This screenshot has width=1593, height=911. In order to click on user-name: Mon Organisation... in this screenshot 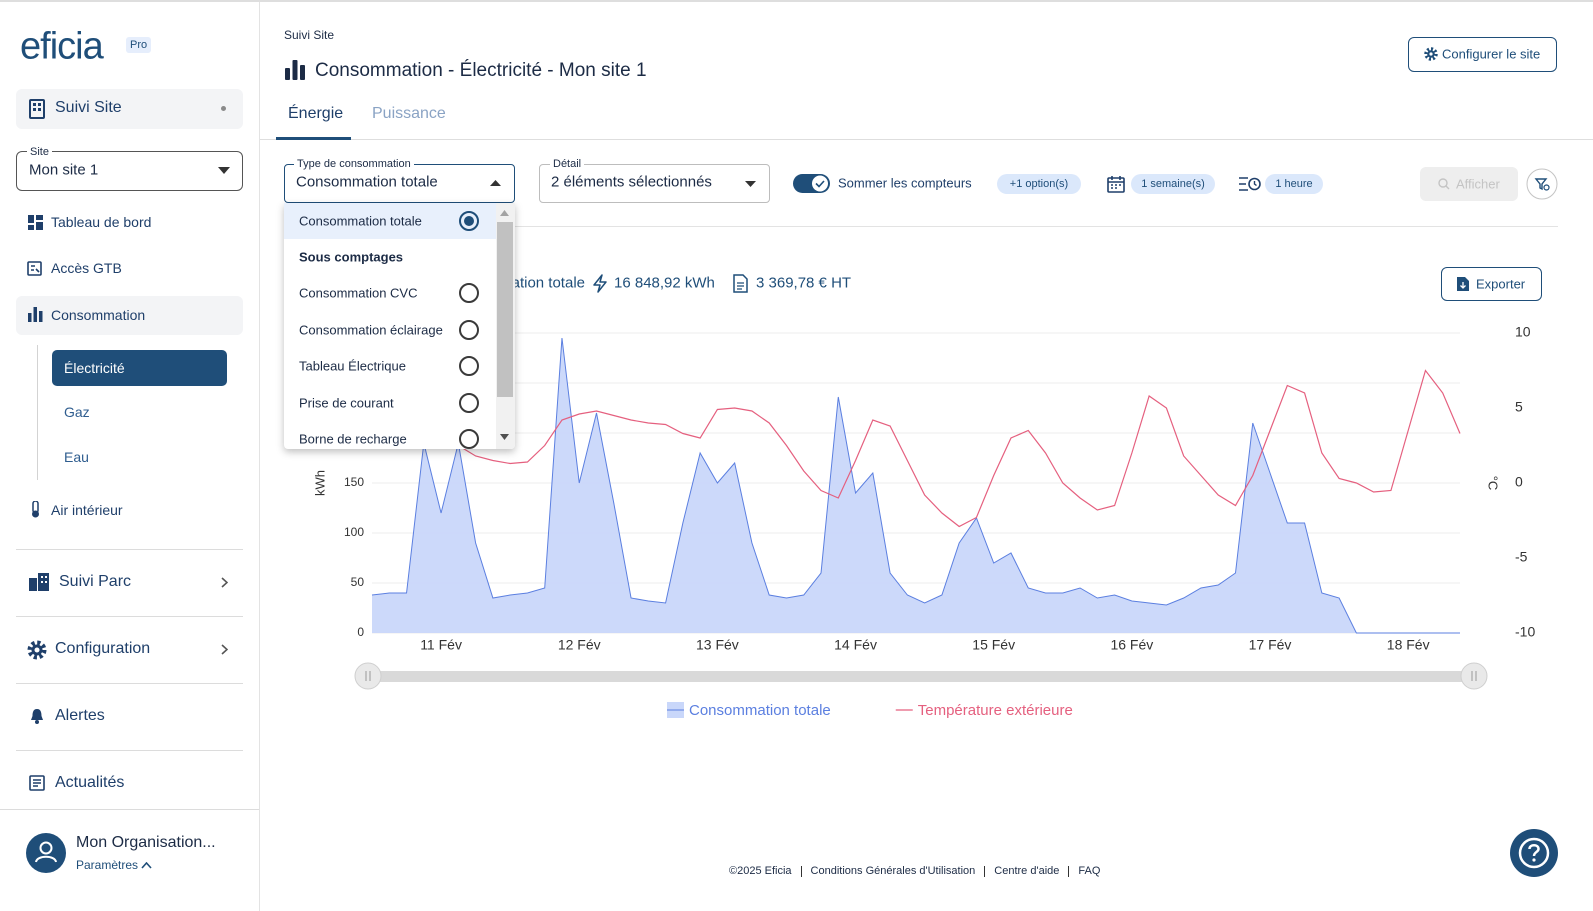, I will do `click(146, 842)`.